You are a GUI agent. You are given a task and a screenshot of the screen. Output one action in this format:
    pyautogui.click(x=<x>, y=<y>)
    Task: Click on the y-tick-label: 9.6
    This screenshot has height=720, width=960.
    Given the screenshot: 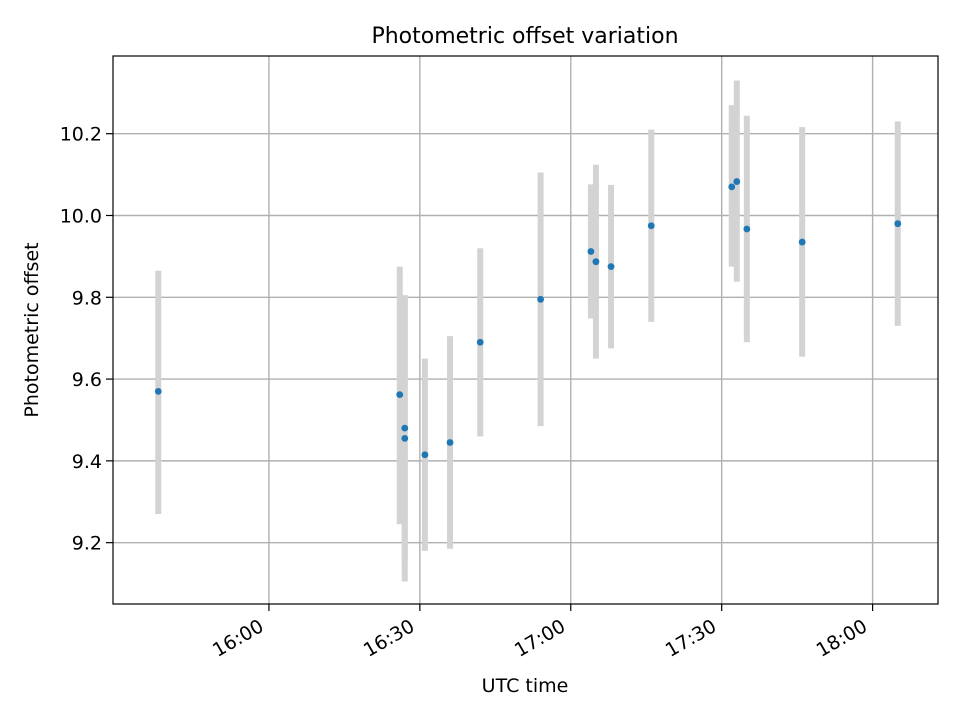 What is the action you would take?
    pyautogui.click(x=87, y=380)
    